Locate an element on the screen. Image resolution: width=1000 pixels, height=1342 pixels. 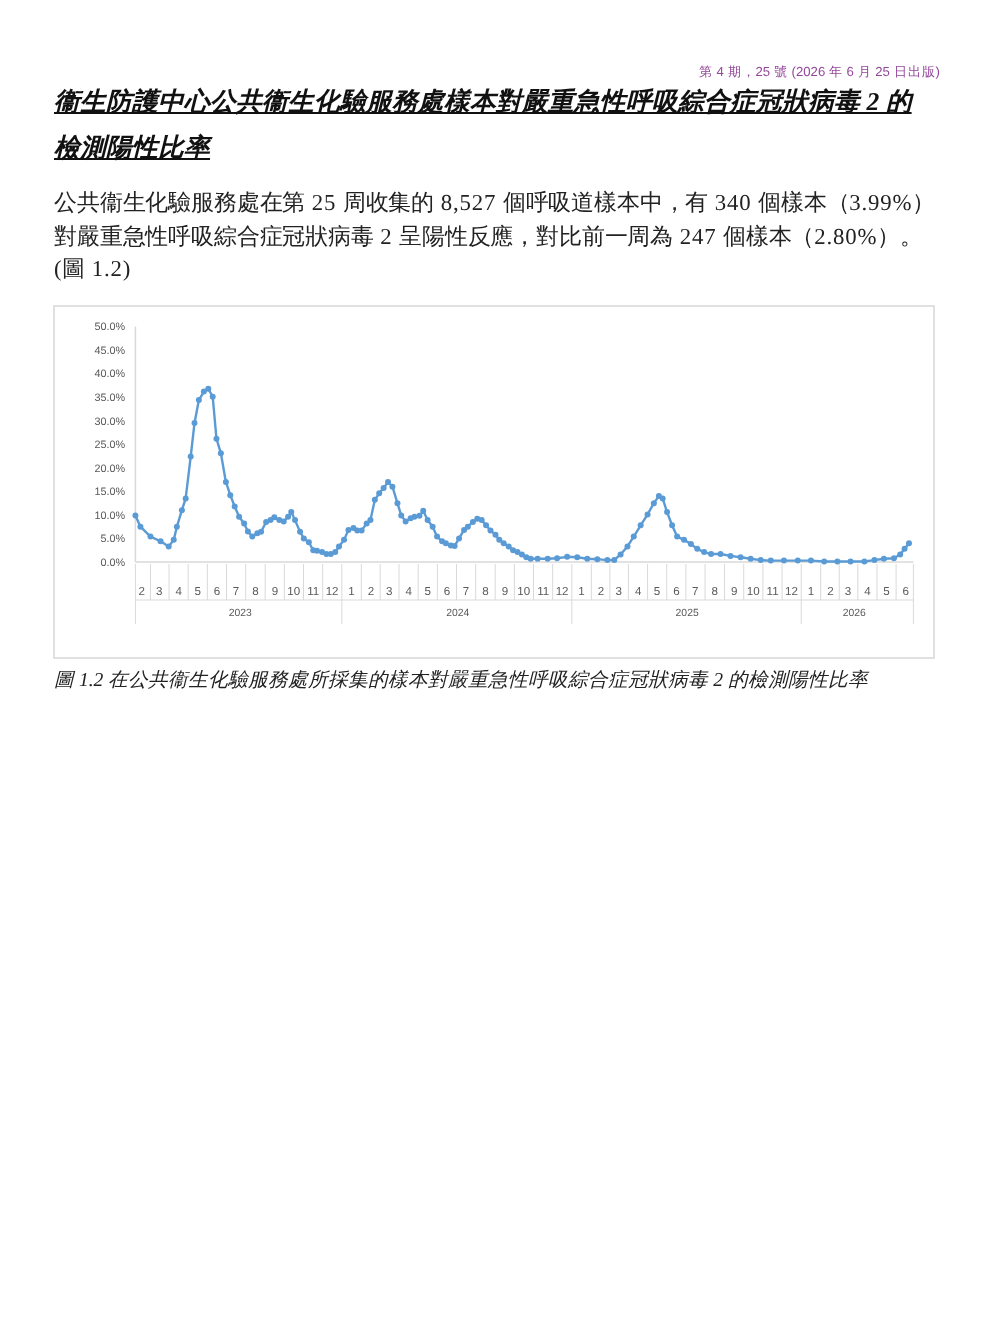
annotation: 圖 1.2 在公共衞生化驗服務處所採集的樣本對嚴重急性呼吸綜合症冠狀病毒 2 的檢測陽性比率 is located at coordinates (461, 681).